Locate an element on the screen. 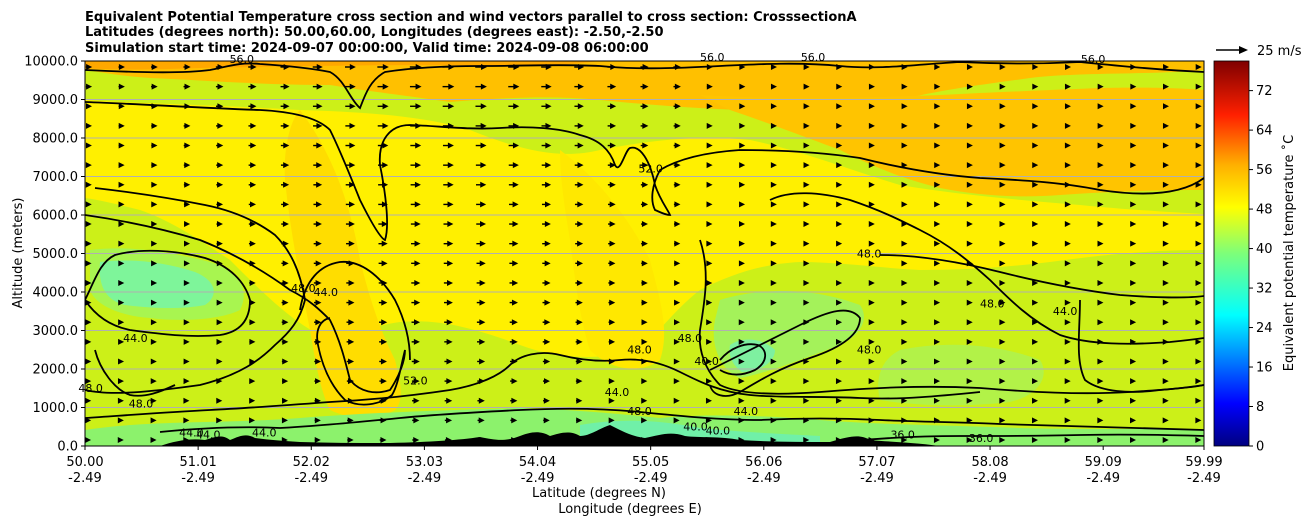  y-tick-label: 8000.0 is located at coordinates (56, 139).